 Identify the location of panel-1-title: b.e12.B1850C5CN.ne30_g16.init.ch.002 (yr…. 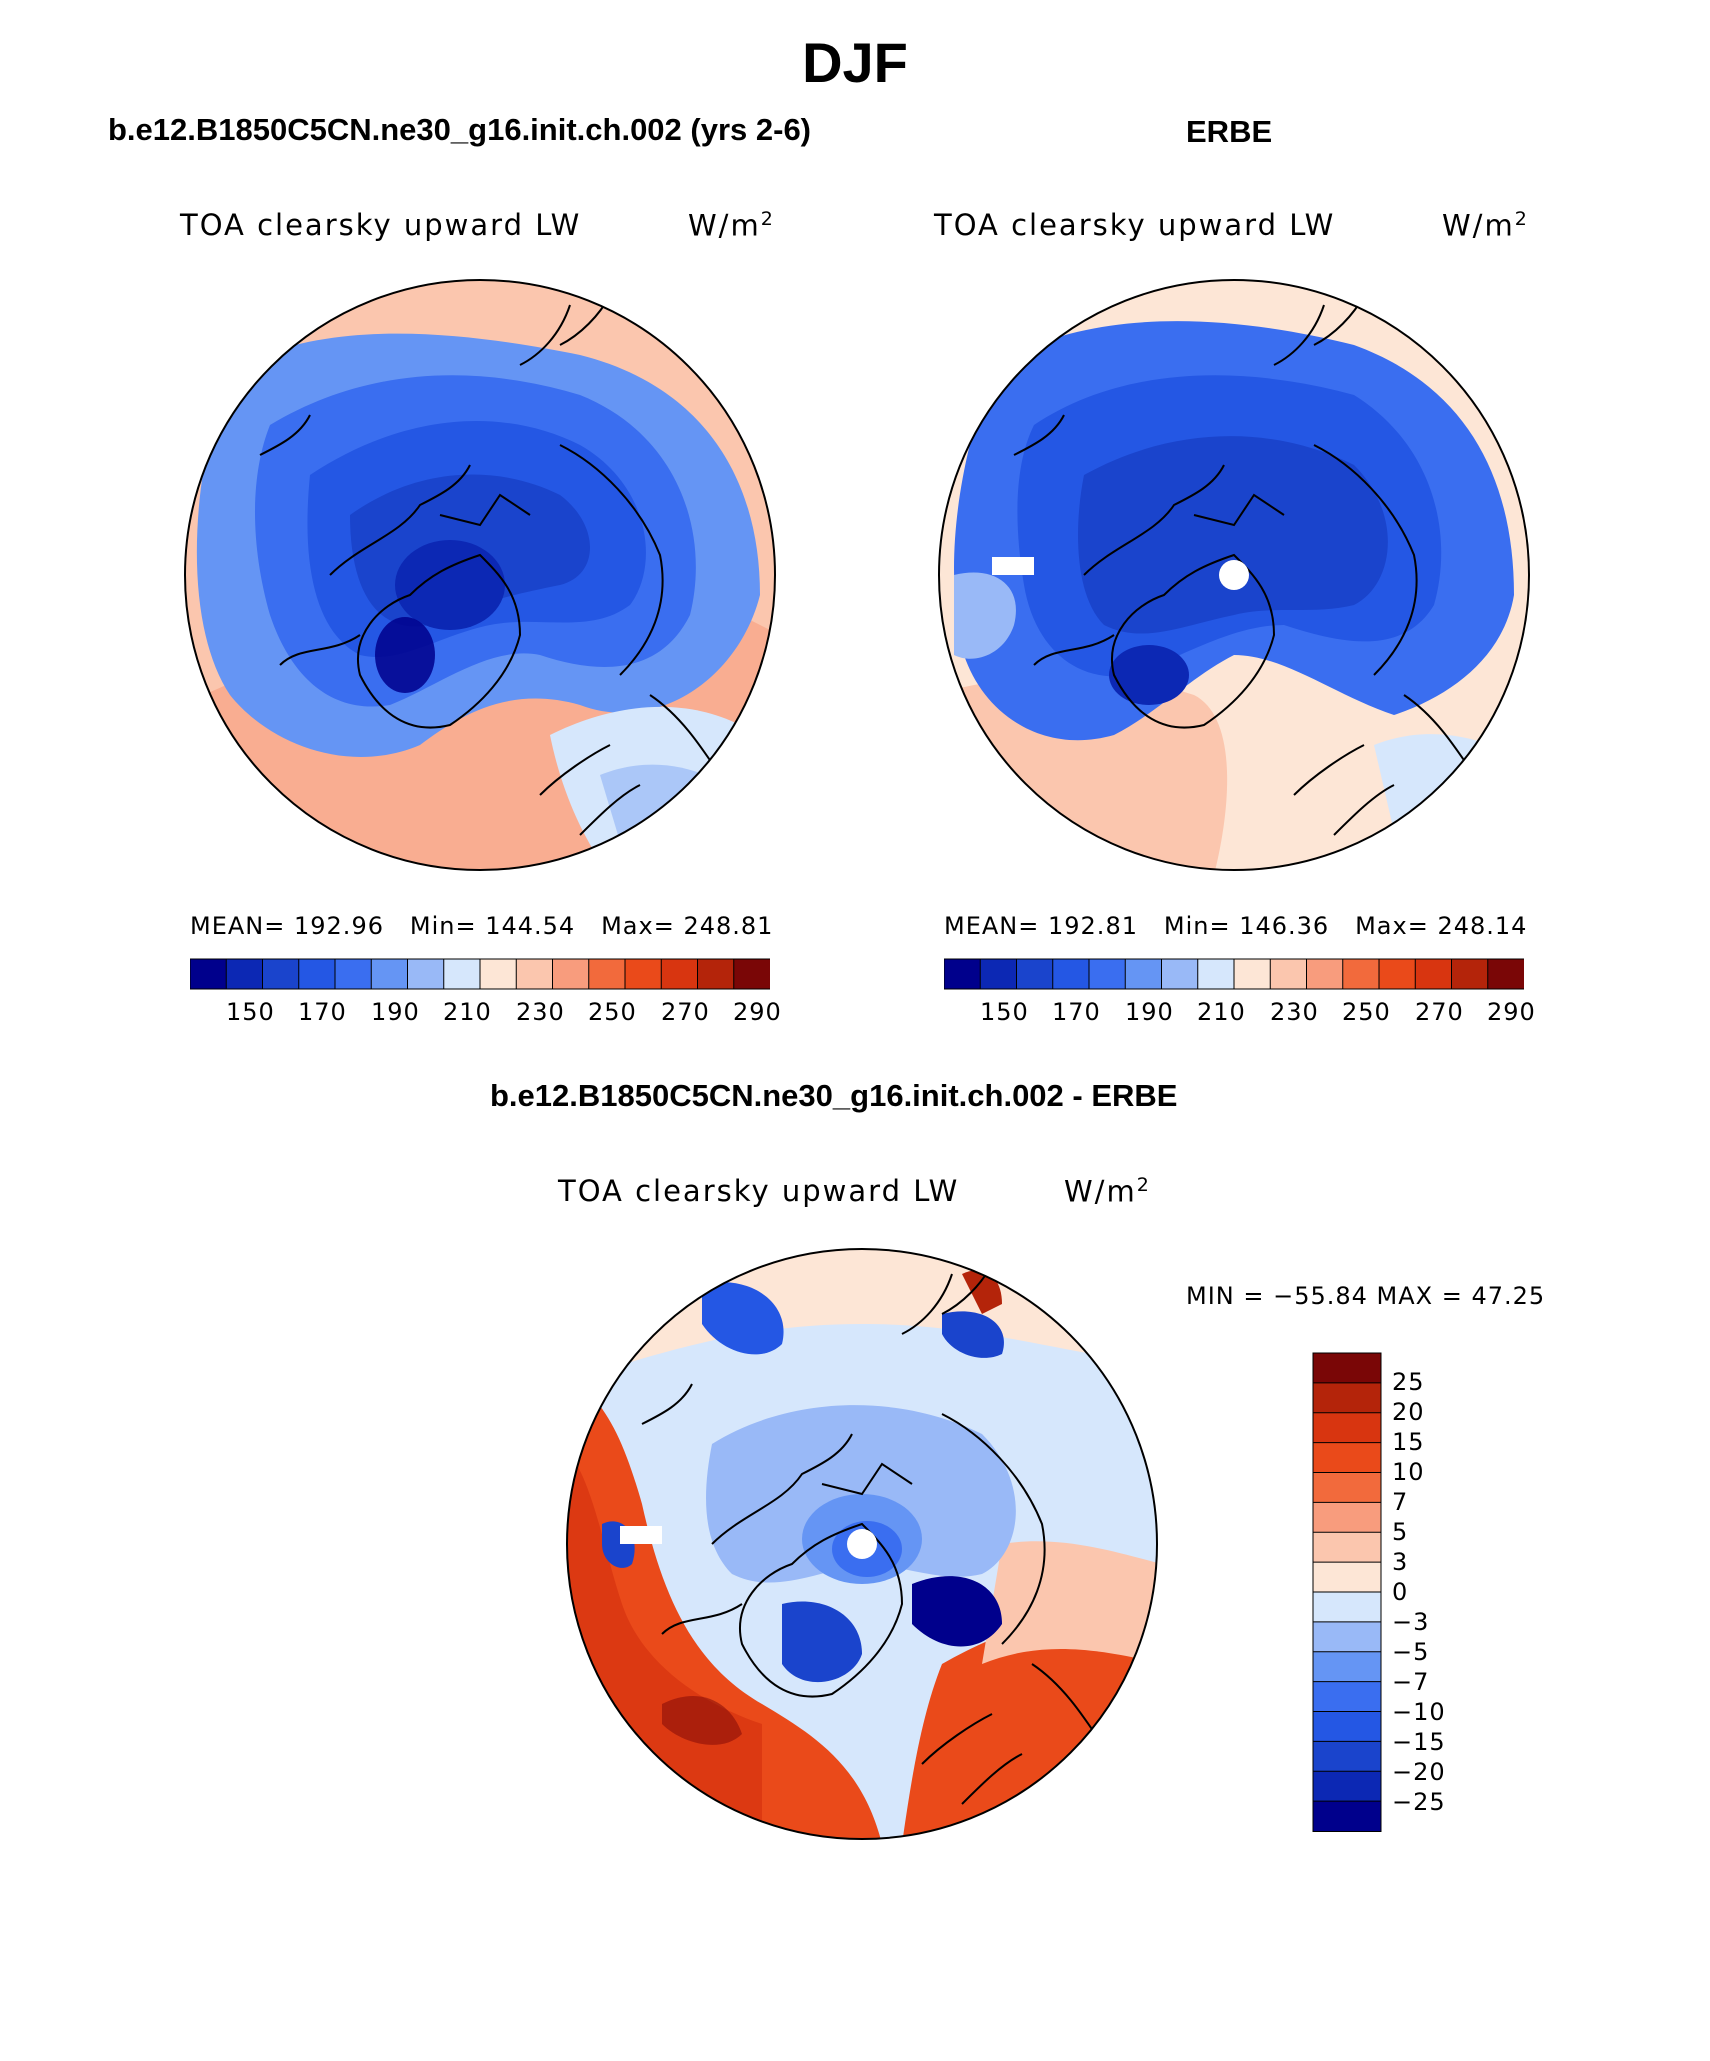
(460, 129).